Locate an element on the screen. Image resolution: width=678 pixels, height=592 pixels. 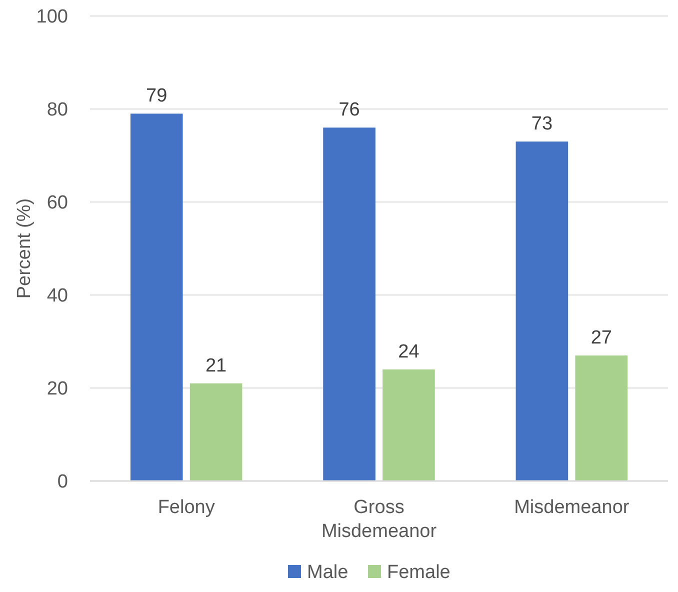
x-tick-label: Gross Misdemeanor is located at coordinates (379, 519).